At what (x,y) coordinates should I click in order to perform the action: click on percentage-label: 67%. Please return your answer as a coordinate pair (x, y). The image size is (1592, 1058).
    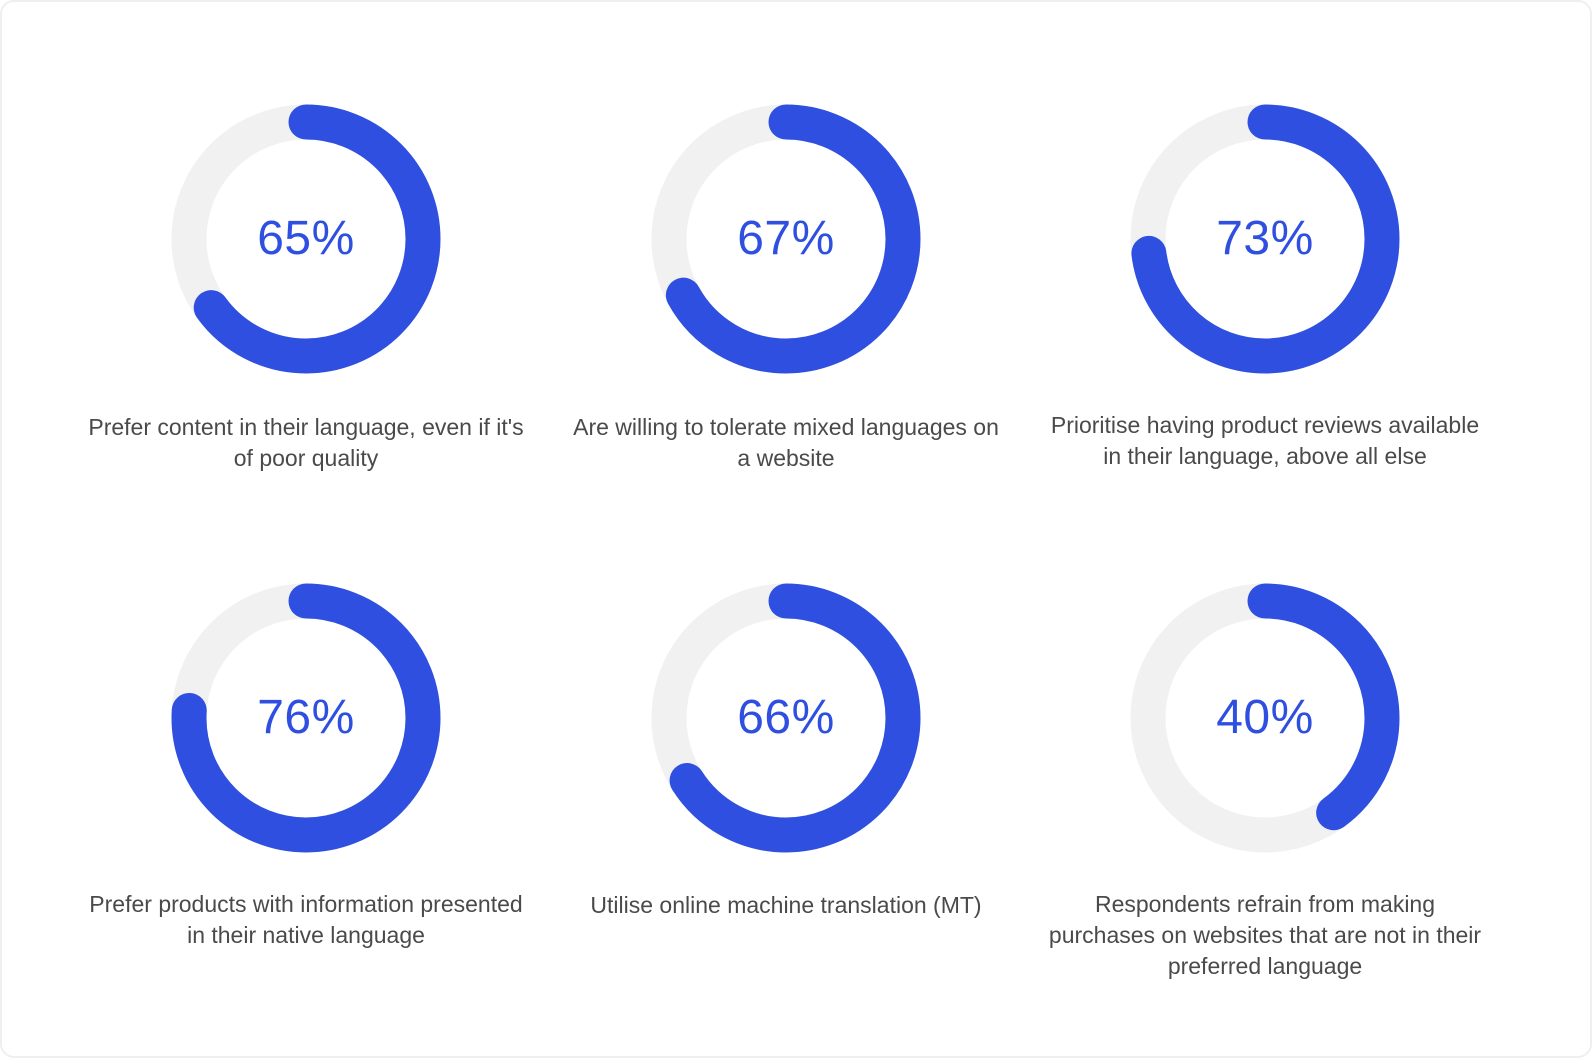
    Looking at the image, I should click on (786, 238).